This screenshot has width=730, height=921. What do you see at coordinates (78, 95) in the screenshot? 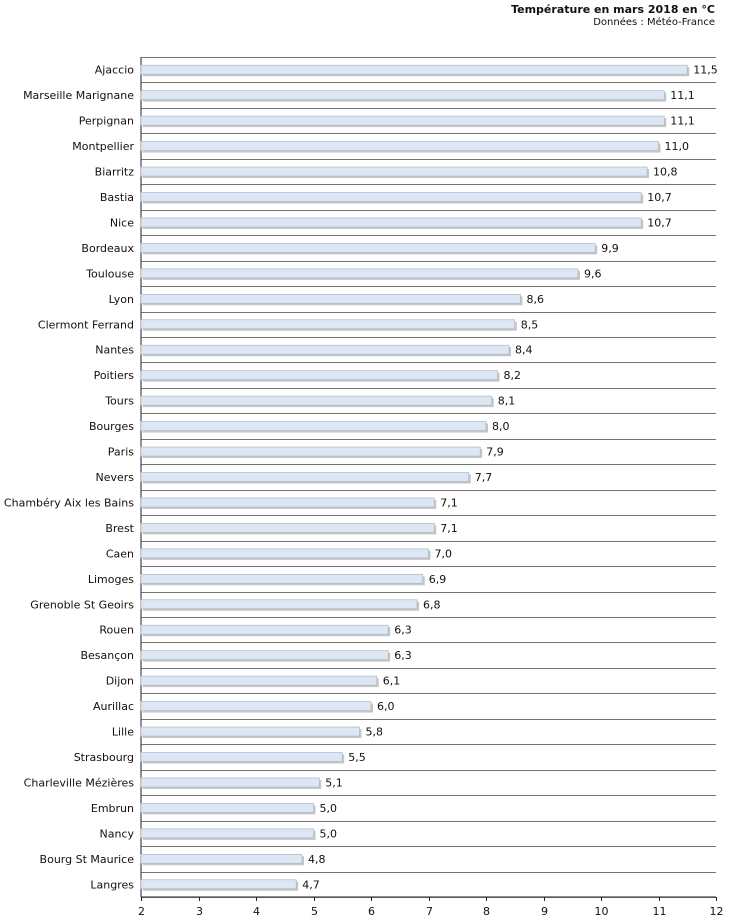
I see `category-label: Marseille Marignane` at bounding box center [78, 95].